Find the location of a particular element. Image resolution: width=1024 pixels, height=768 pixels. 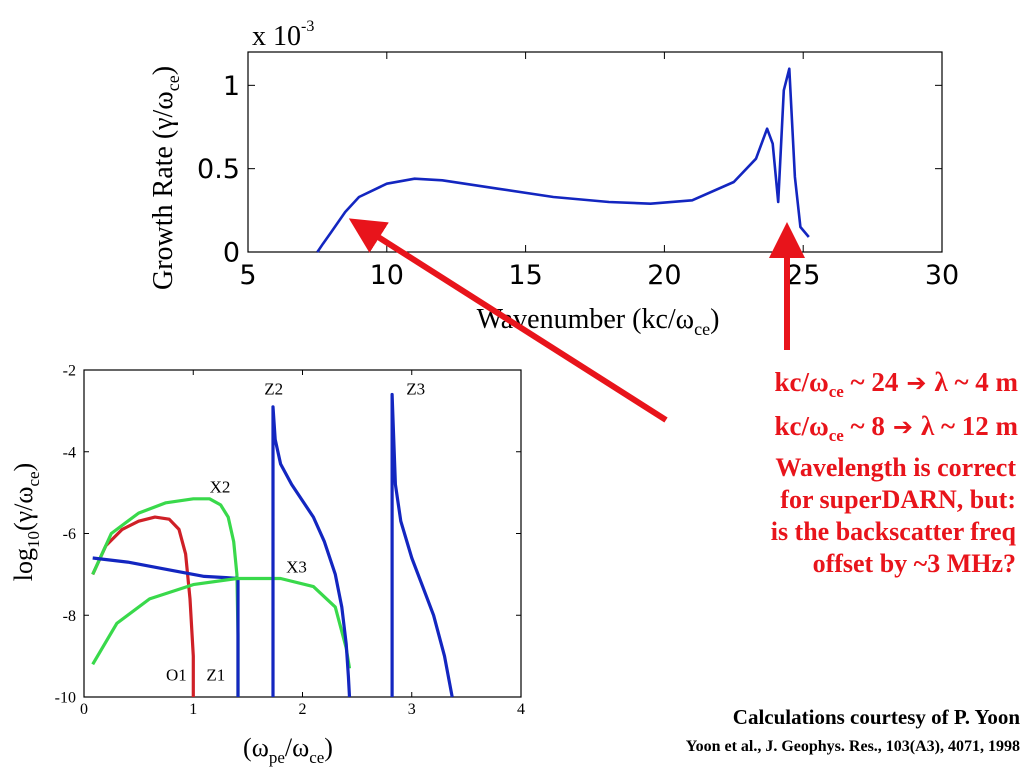

y-tick-label: 0.5 is located at coordinates (218, 169).